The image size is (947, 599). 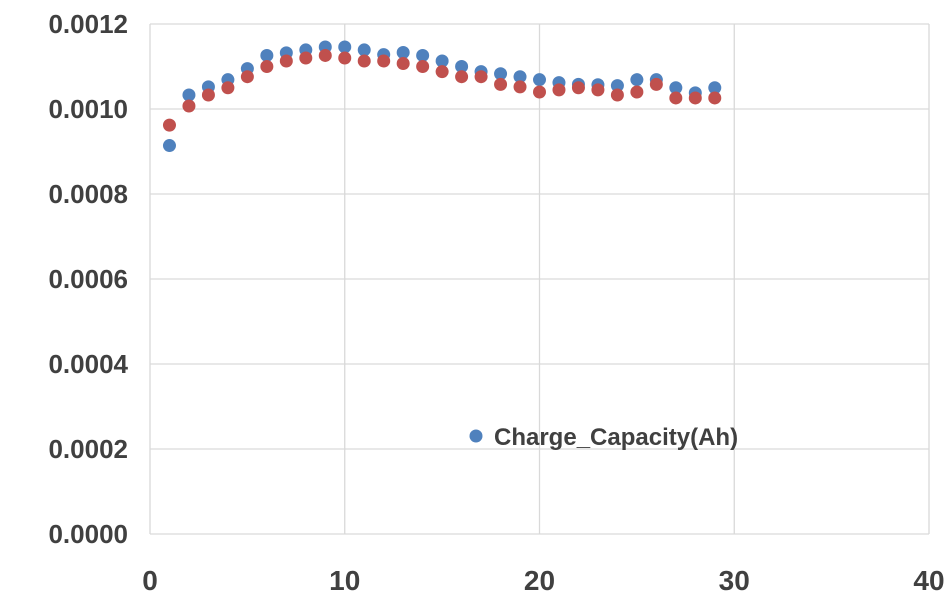 What do you see at coordinates (616, 437) in the screenshot?
I see `legend-label-charge-capacity: Charge_Capacity(Ah)` at bounding box center [616, 437].